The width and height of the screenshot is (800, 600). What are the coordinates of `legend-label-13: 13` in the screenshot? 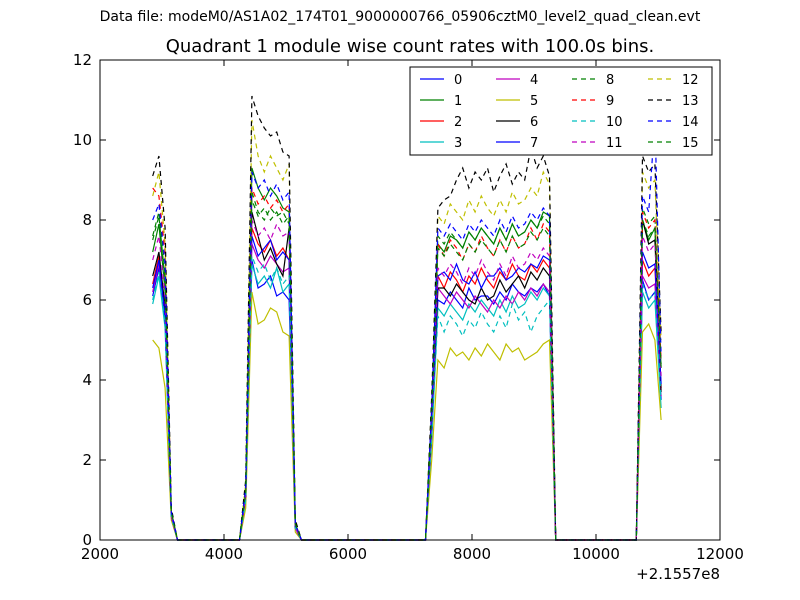 It's located at (690, 101).